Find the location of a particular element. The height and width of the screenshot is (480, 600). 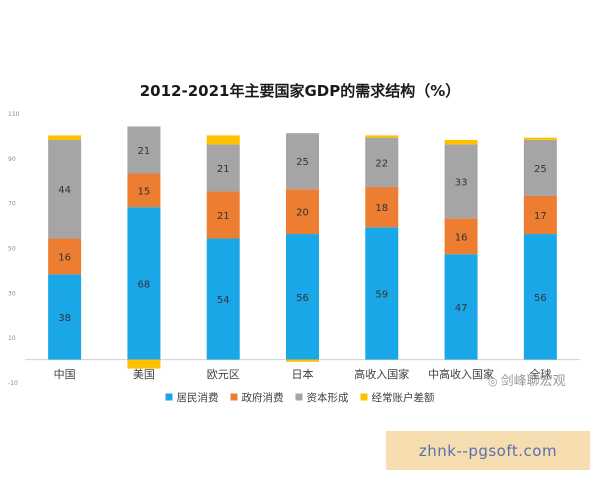

x-tick-label: 中高收入国家 is located at coordinates (461, 374).